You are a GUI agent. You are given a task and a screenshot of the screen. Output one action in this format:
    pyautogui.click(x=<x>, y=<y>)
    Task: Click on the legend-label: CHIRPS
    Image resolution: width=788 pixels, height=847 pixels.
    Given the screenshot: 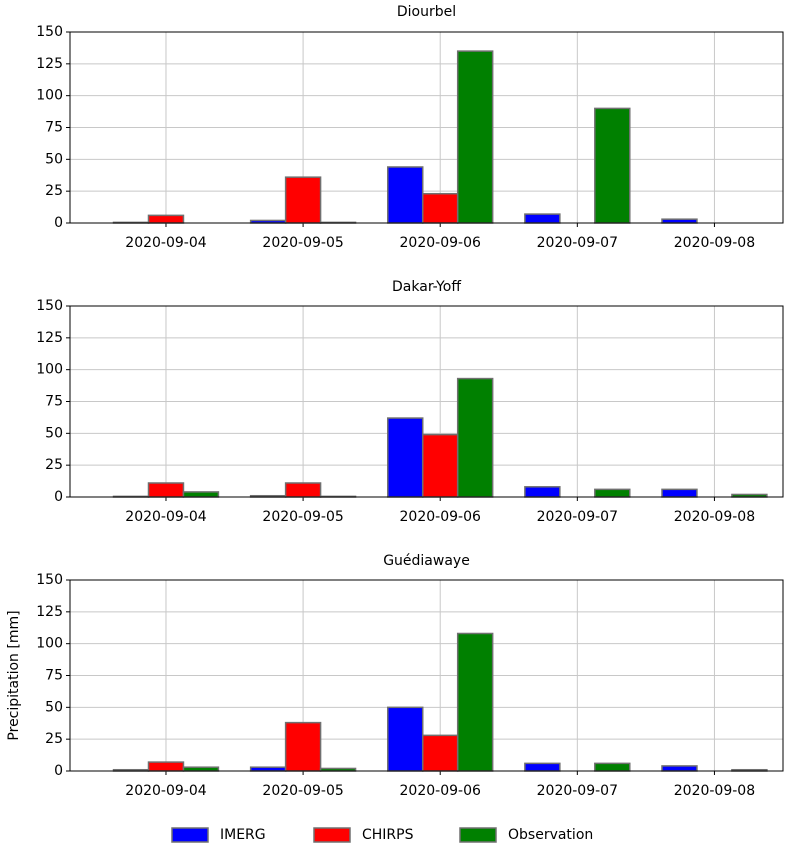 What is the action you would take?
    pyautogui.click(x=388, y=835)
    